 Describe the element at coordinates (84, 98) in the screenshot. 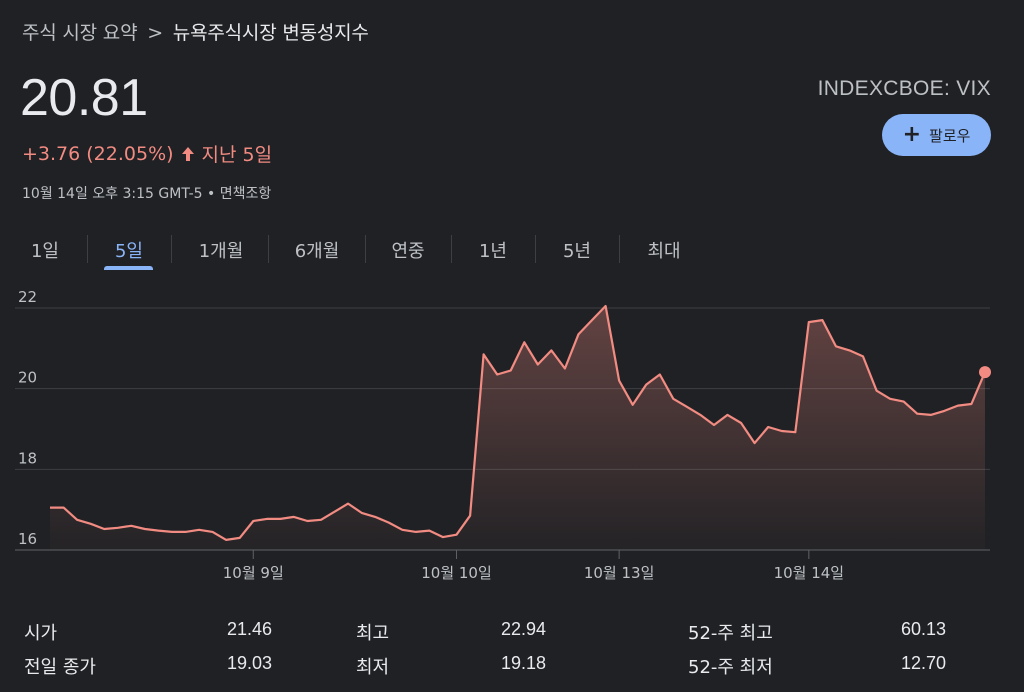

I see `current-price: 20.81` at that location.